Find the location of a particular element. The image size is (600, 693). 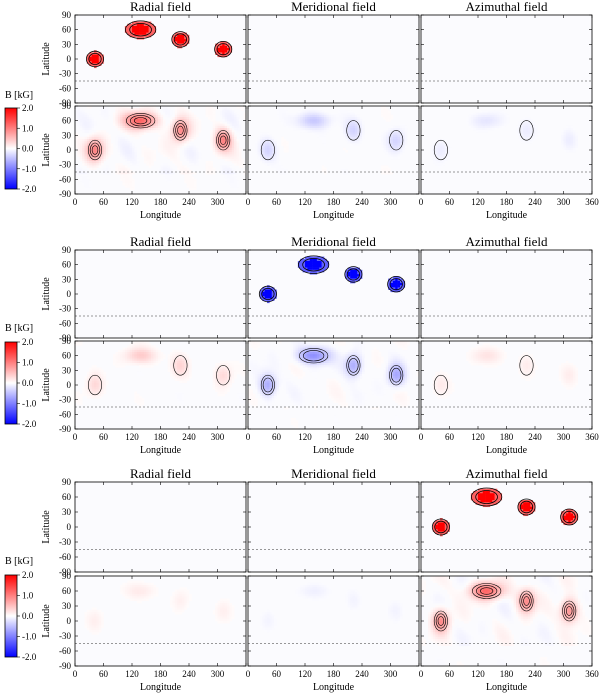

contours-azimuthal-test-input-azimuthal is located at coordinates (505, 511).